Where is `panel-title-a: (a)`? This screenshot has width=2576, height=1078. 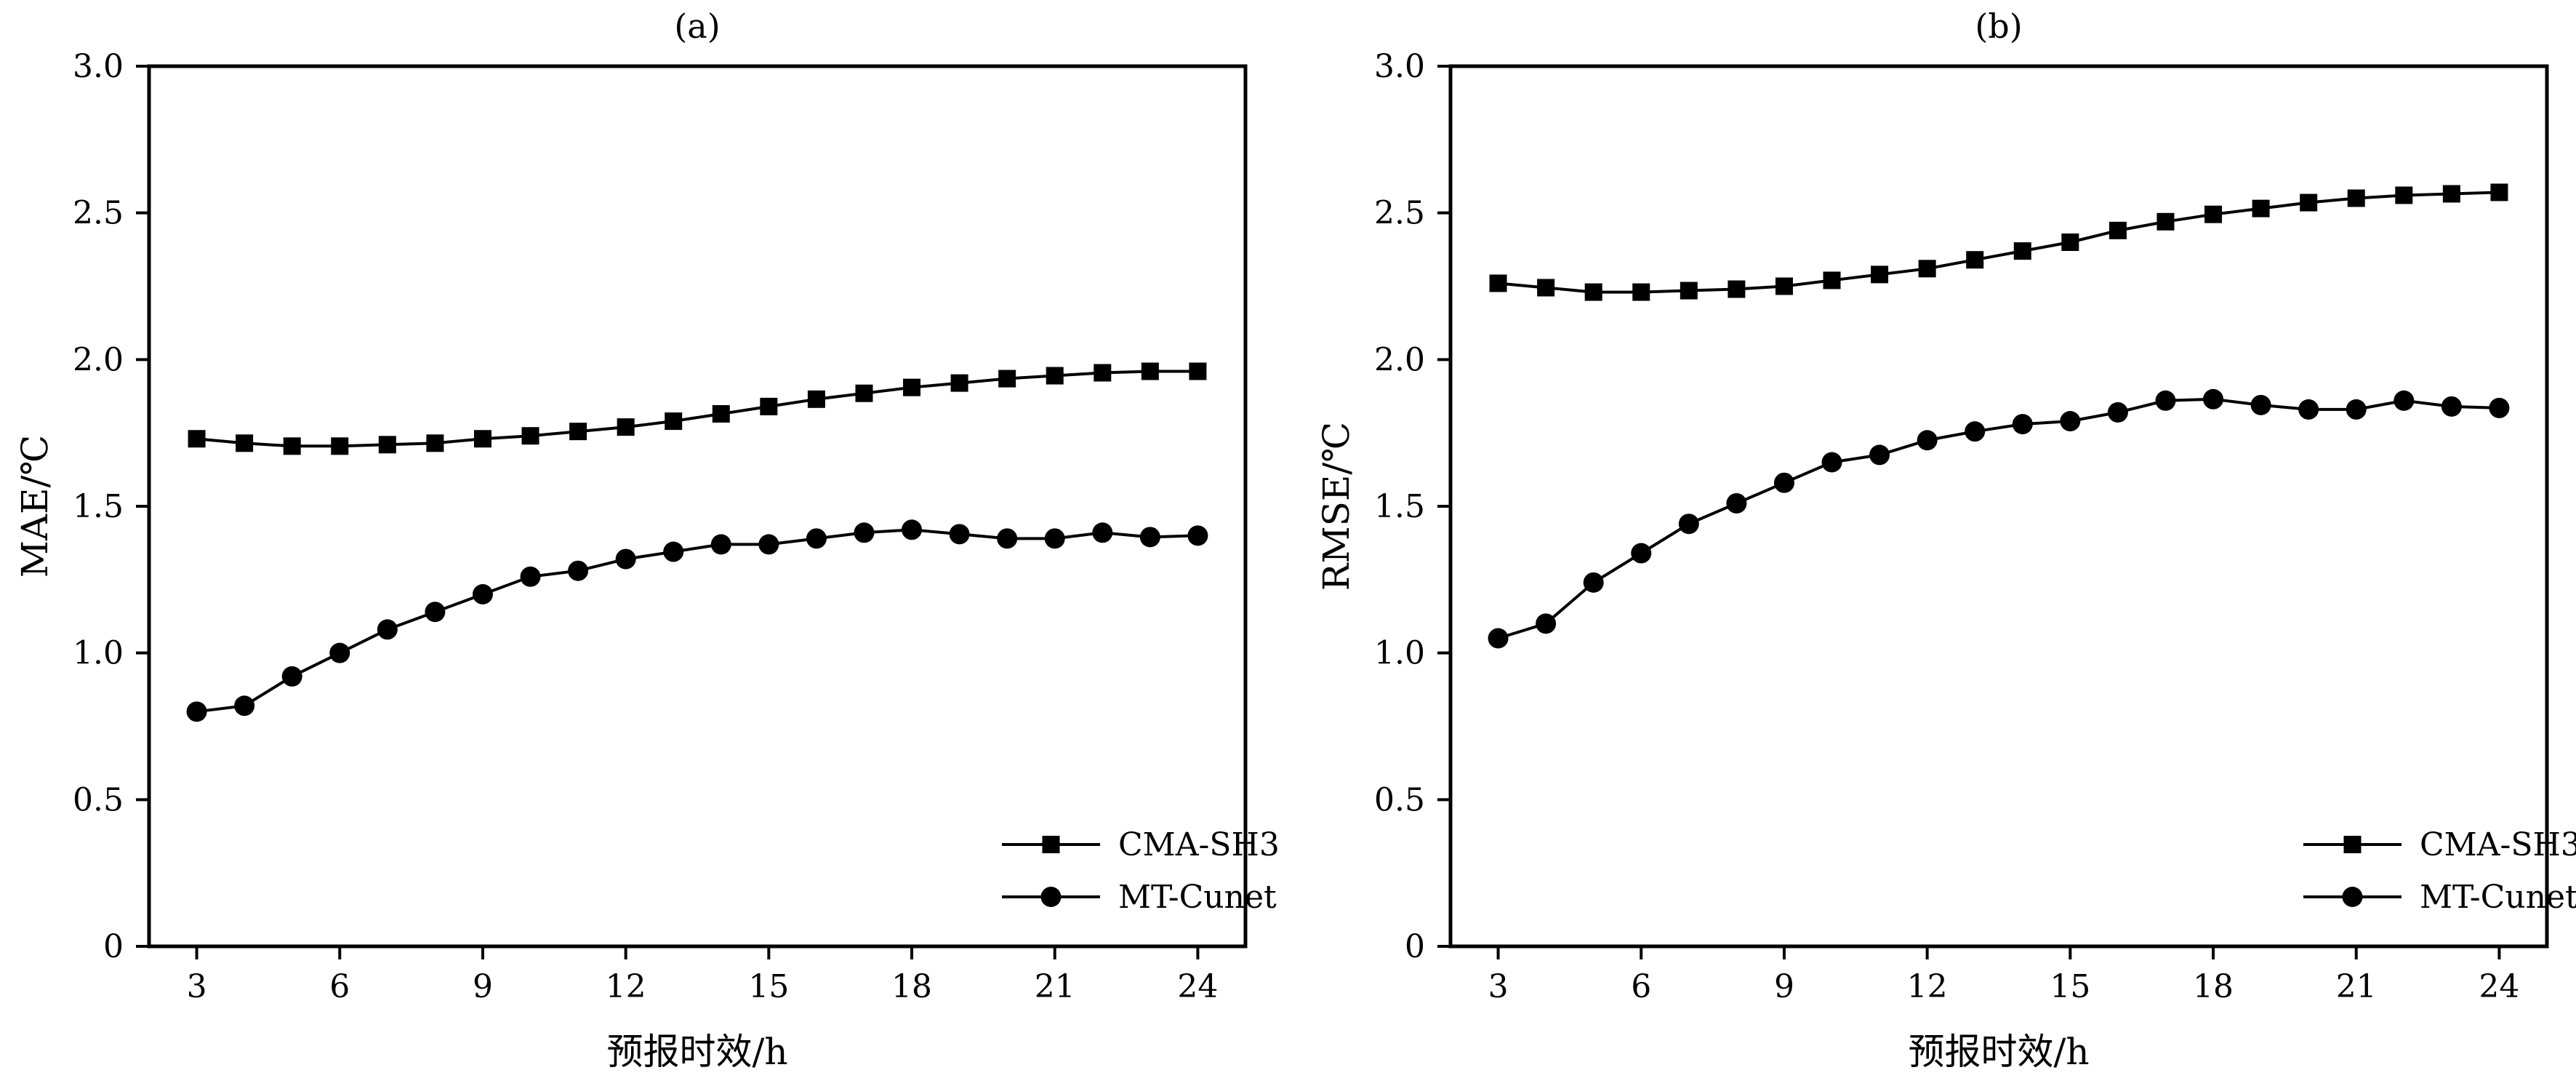 panel-title-a: (a) is located at coordinates (697, 26).